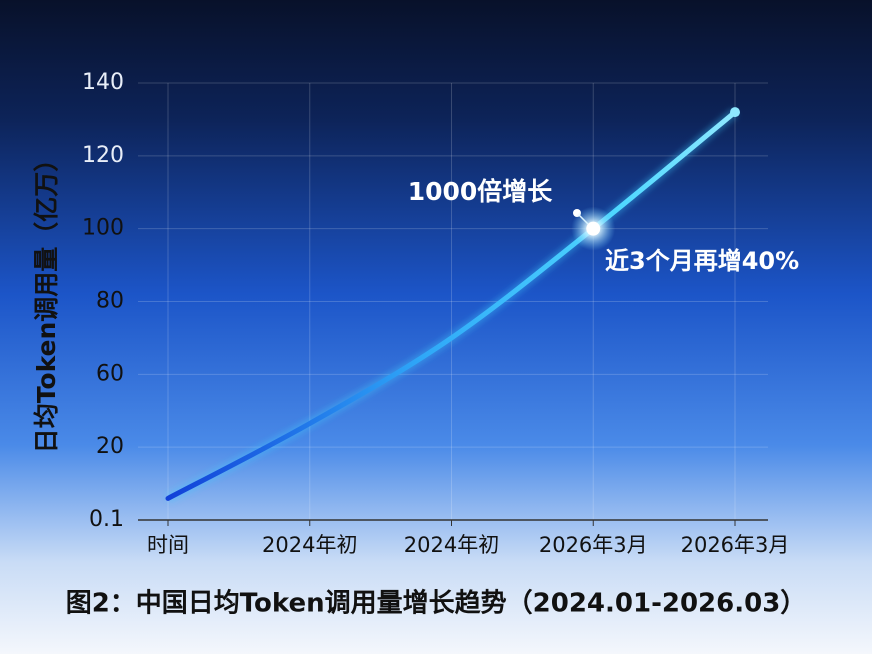  What do you see at coordinates (735, 112) in the screenshot?
I see `end-point` at bounding box center [735, 112].